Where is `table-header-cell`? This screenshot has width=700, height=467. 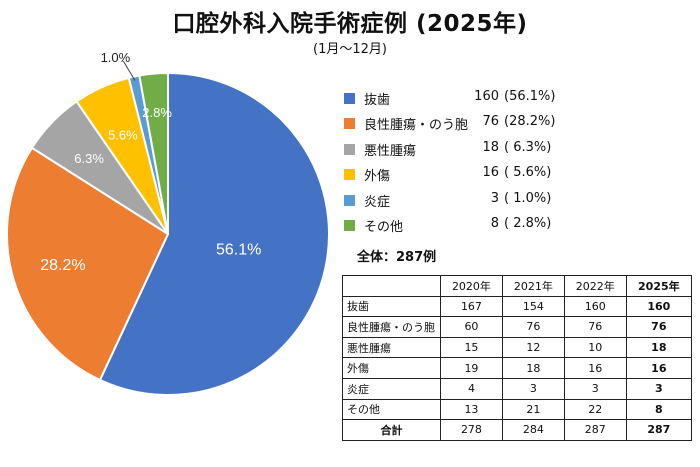
table-header-cell is located at coordinates (391, 286).